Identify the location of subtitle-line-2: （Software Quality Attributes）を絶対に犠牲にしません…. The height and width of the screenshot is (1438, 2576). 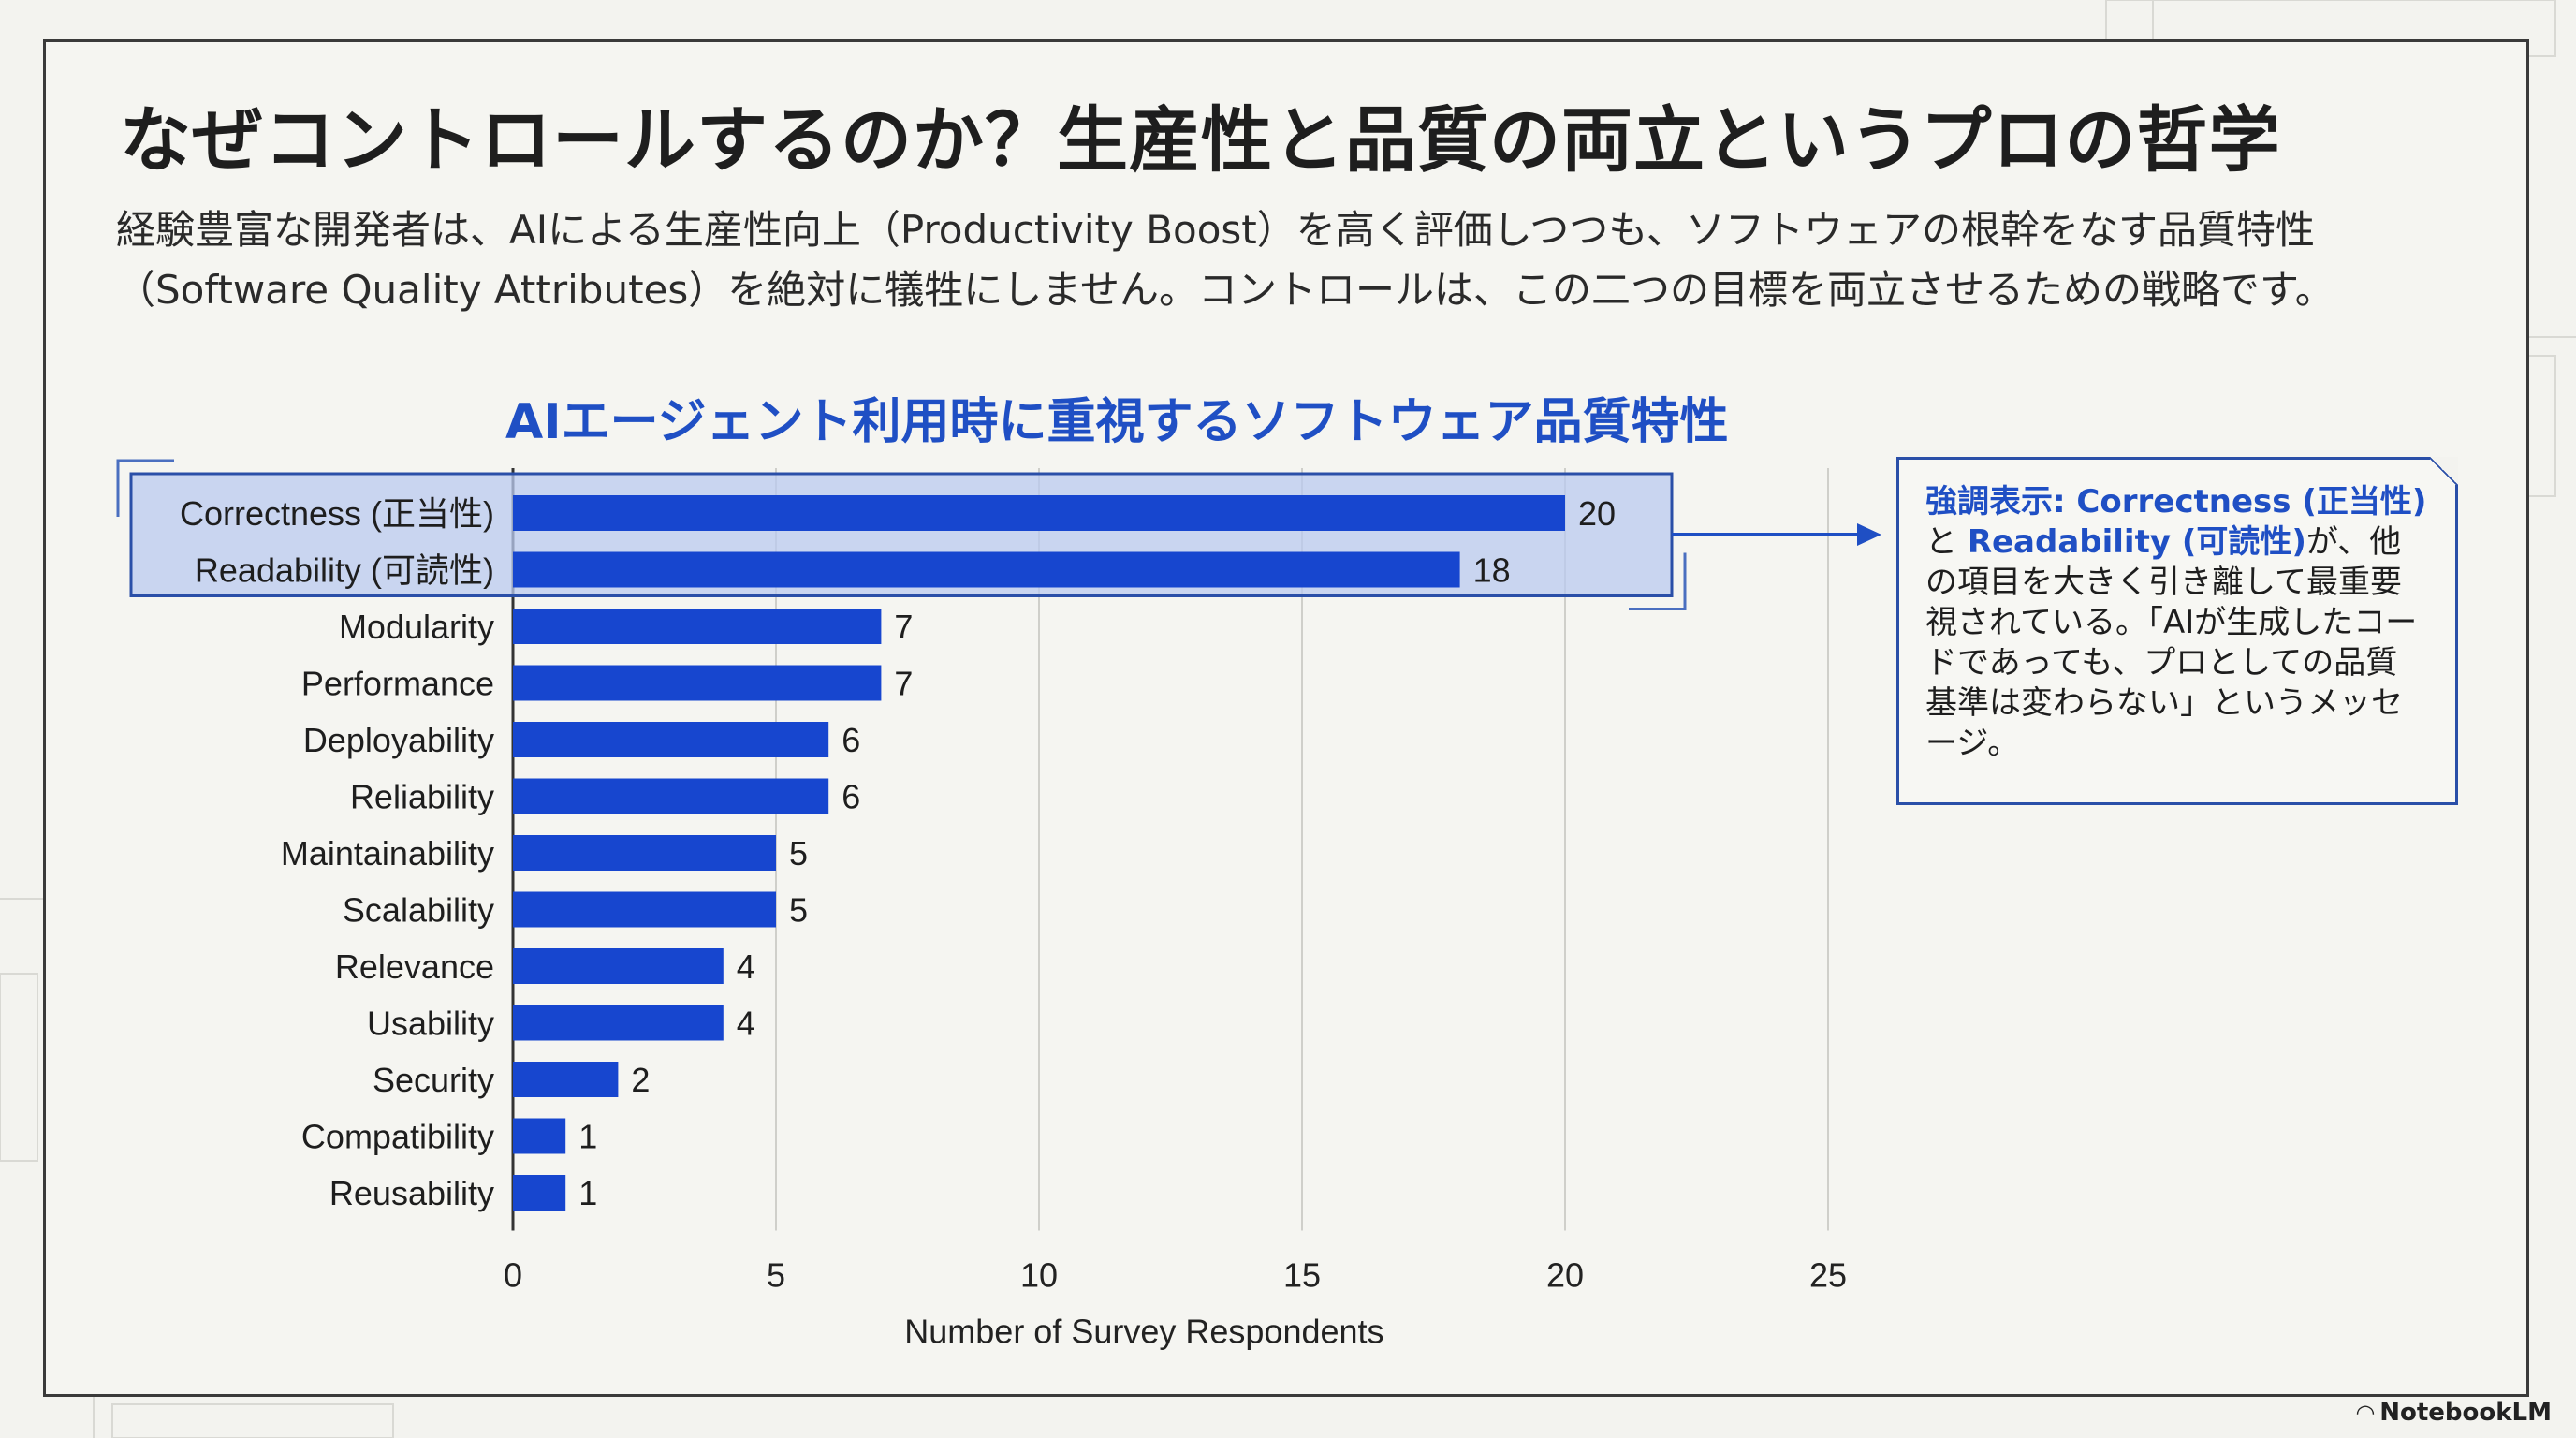
(1225, 290).